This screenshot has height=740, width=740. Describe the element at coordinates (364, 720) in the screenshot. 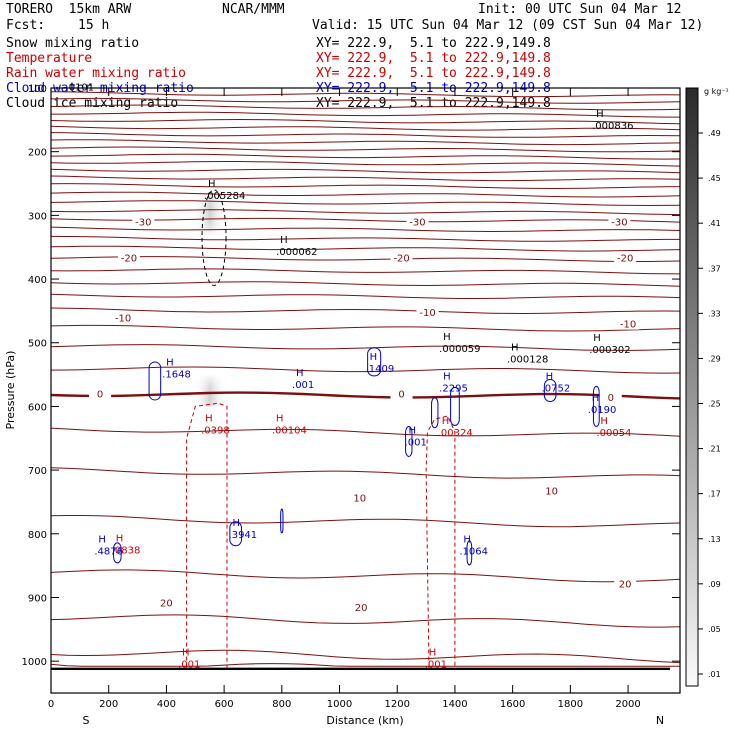

I see `x-axis-label: Distance (km)` at that location.